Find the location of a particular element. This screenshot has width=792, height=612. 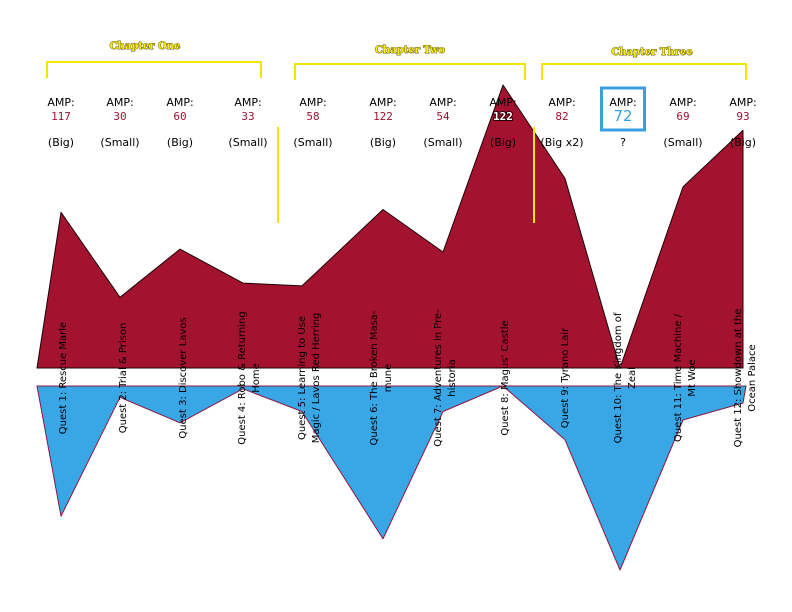

chapter-one: Chapter One is located at coordinates (154, 59).